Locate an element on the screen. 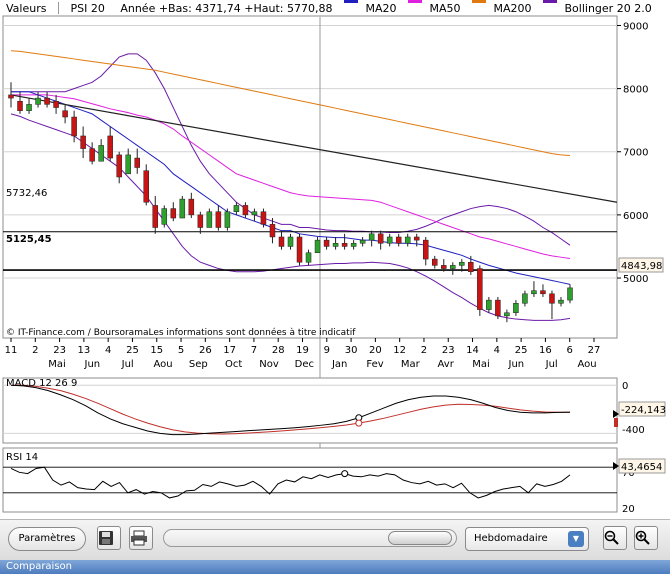 This screenshot has height=574, width=670. price-axis: 9000 8000 7000 6000 5000 is located at coordinates (632, 153).